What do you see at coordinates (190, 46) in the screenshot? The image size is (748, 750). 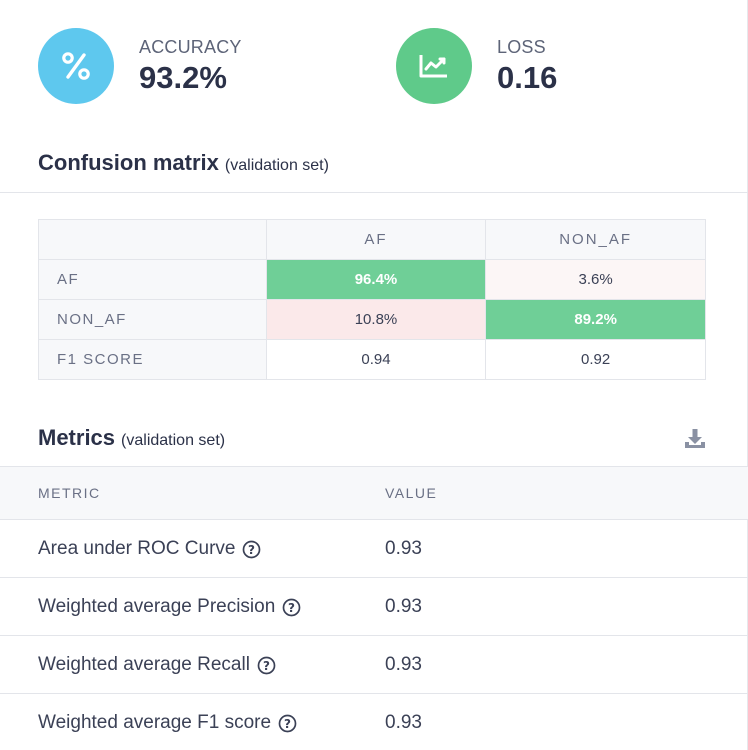 I see `accuracy-label: ACCURACY` at bounding box center [190, 46].